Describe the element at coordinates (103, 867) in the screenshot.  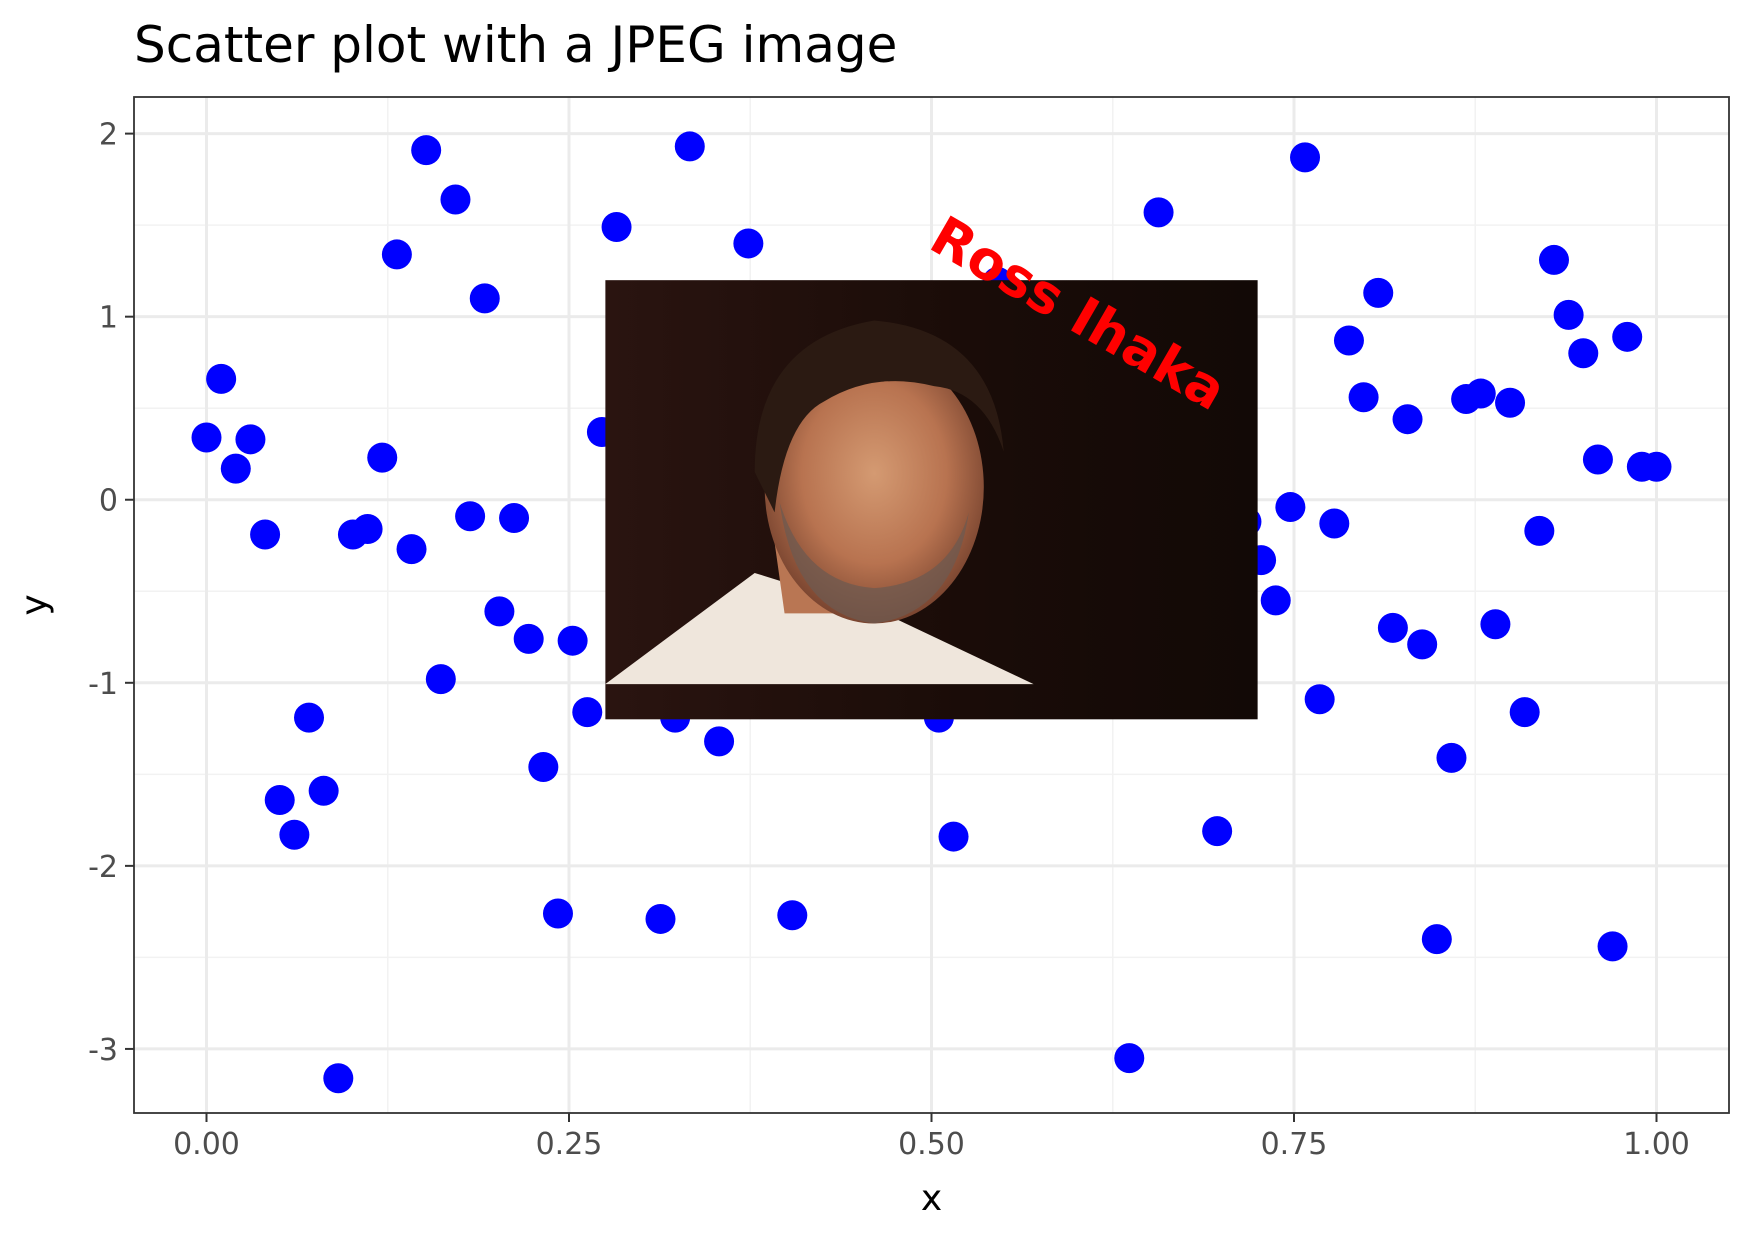
I see `y-tick-label: -2` at that location.